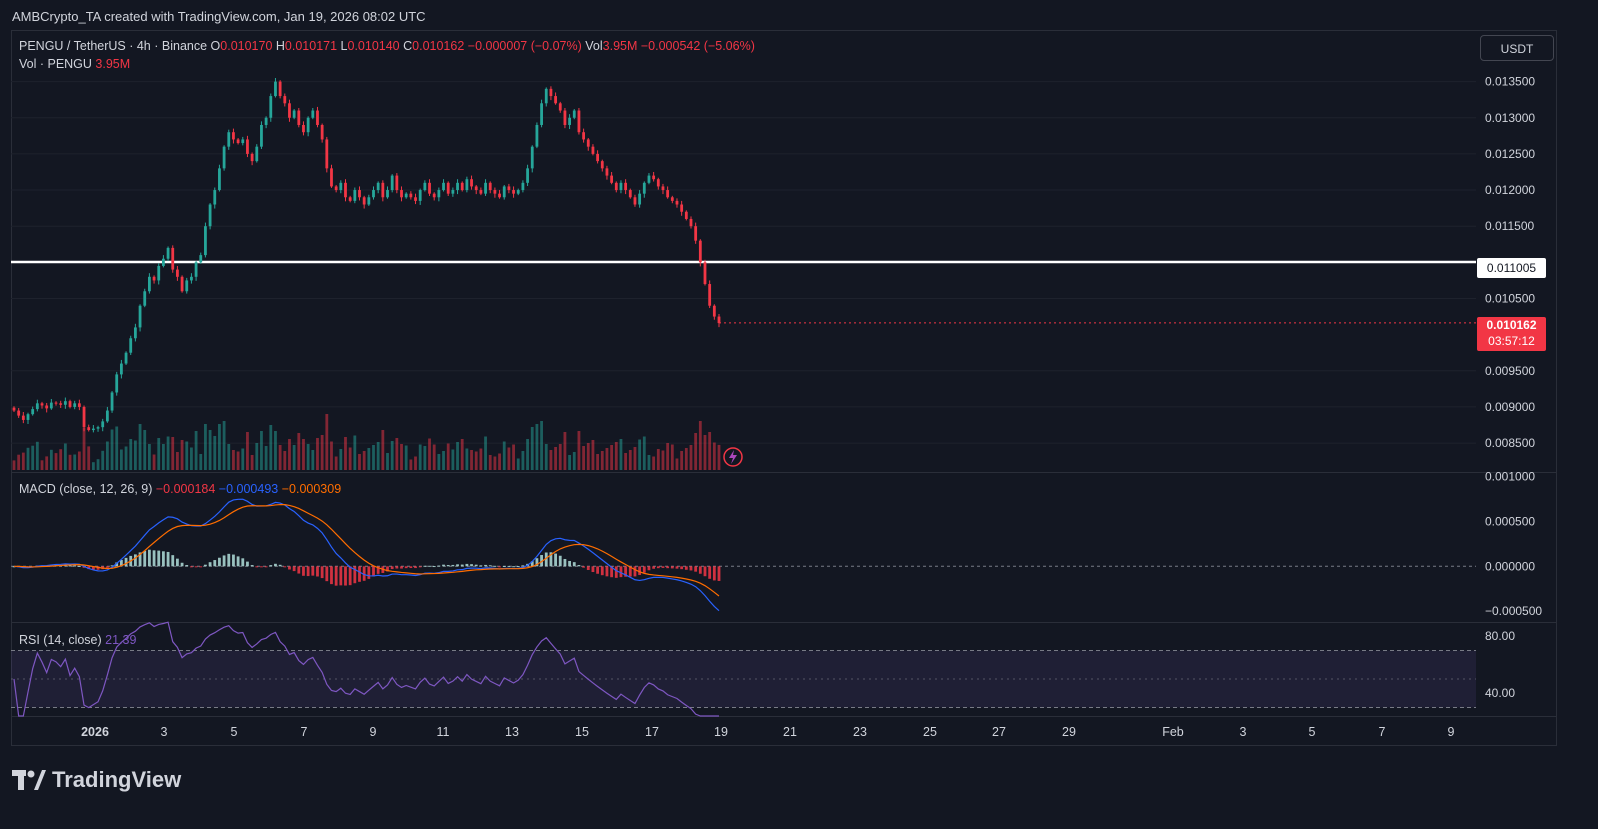  I want to click on rsi-value: 21.39, so click(121, 640).